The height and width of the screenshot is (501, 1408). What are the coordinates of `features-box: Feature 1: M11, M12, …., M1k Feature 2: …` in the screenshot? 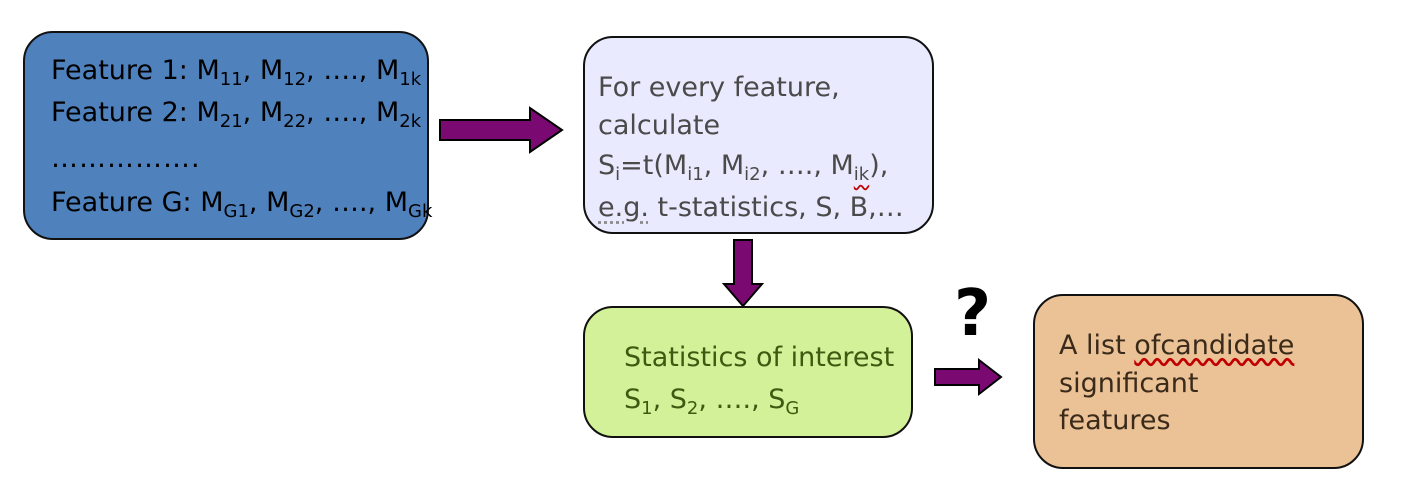 It's located at (228, 135).